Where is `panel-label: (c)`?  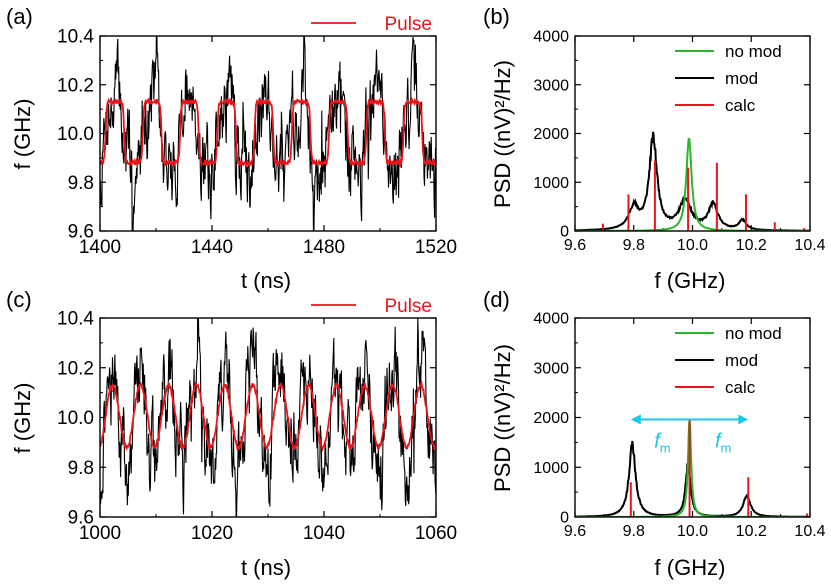 panel-label: (c) is located at coordinates (19, 299).